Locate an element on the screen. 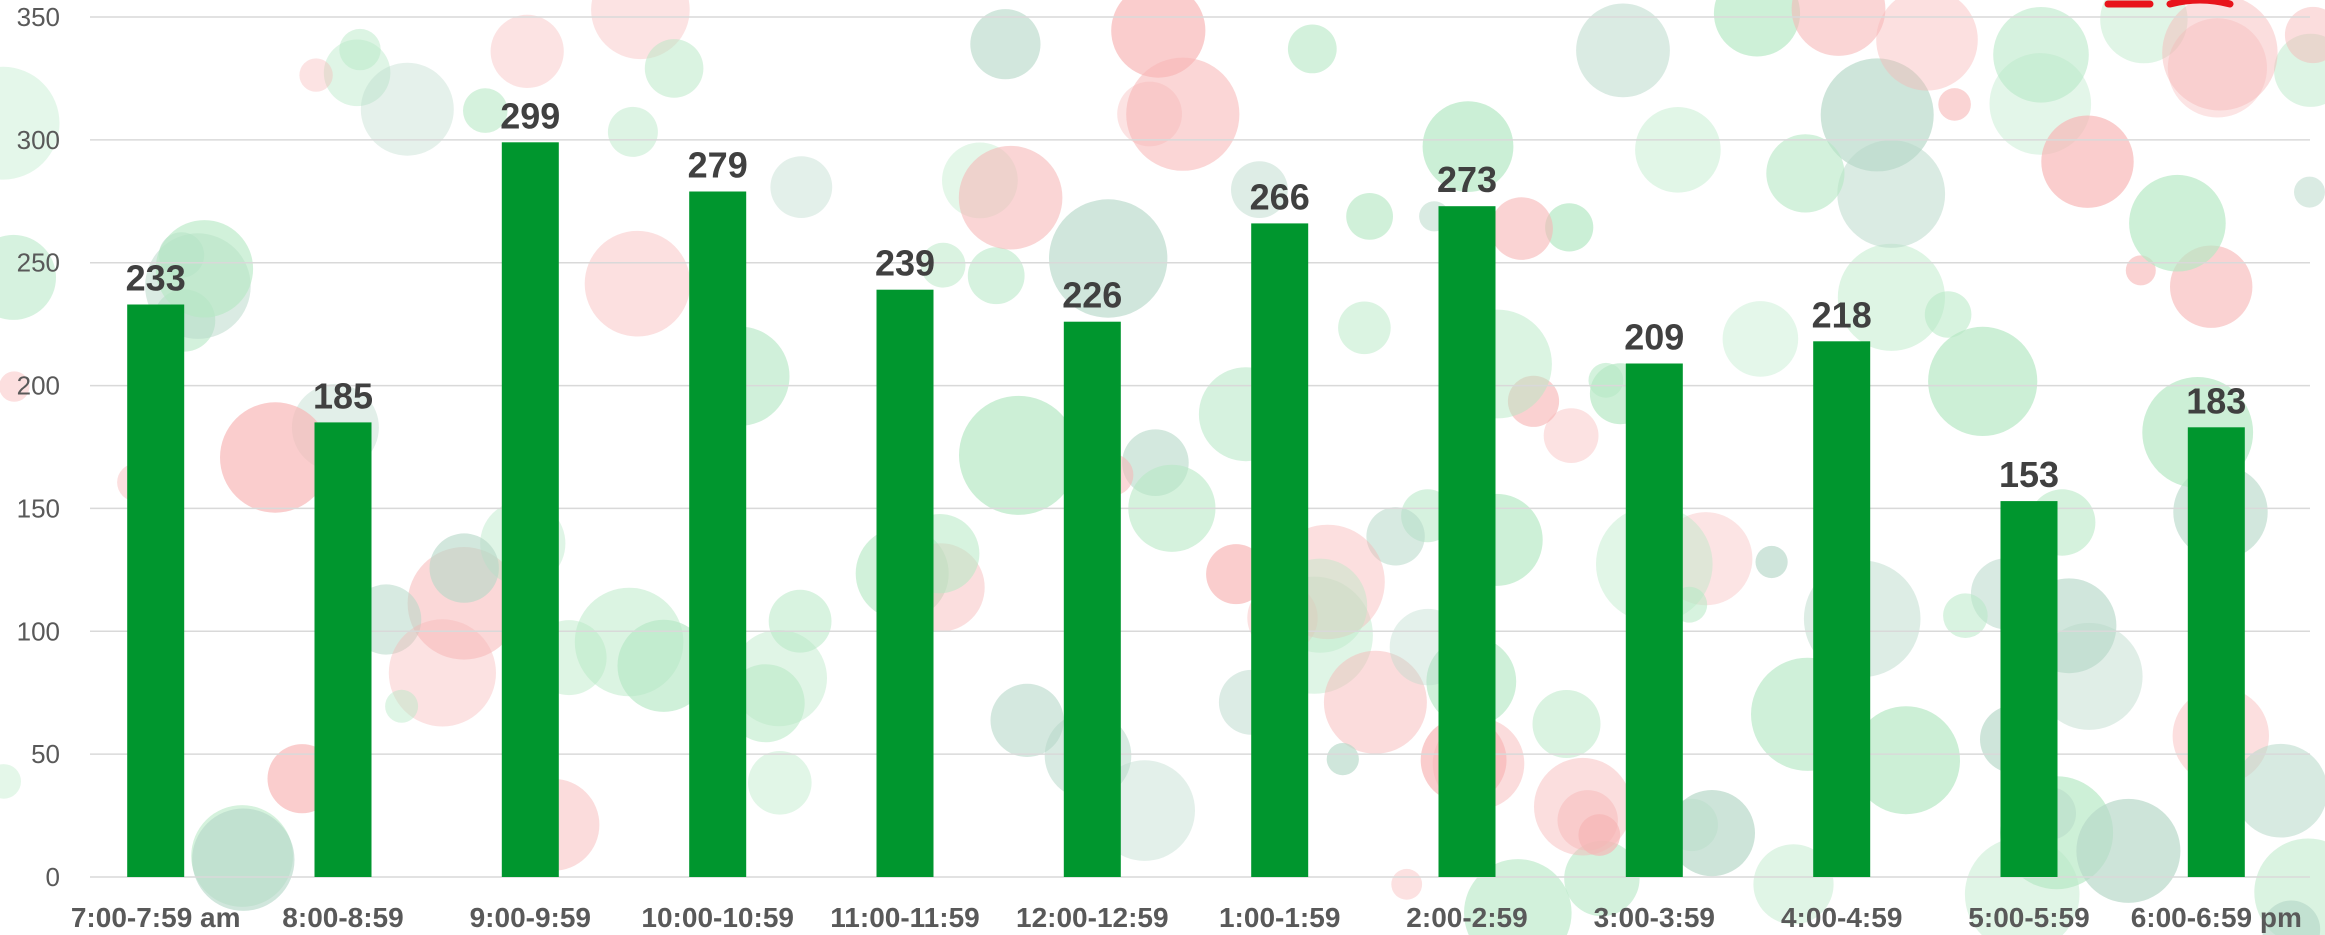 Image resolution: width=2325 pixels, height=935 pixels. x-tick-label: 12:00-12:59 is located at coordinates (1092, 917).